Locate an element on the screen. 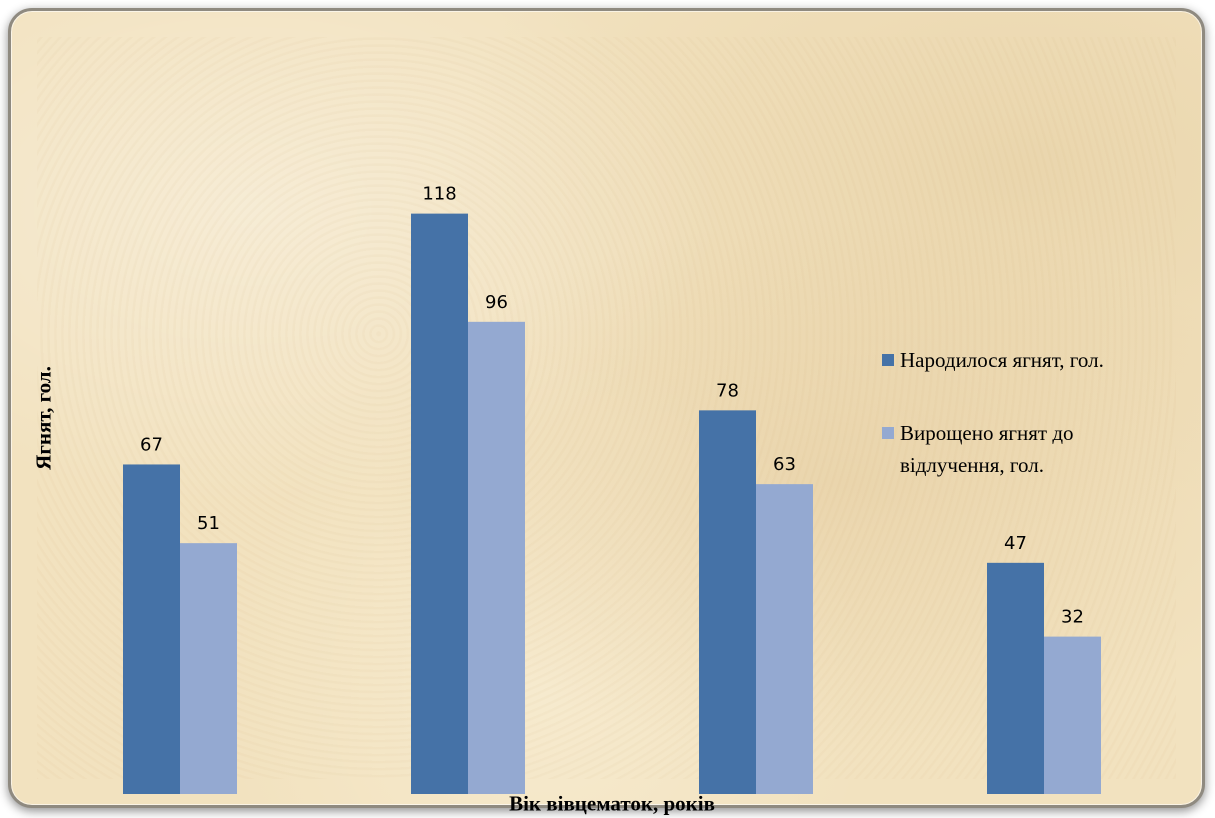  legend-item-weaned: Вирощено ягнят до відлучення, гол. is located at coordinates (1032, 449).